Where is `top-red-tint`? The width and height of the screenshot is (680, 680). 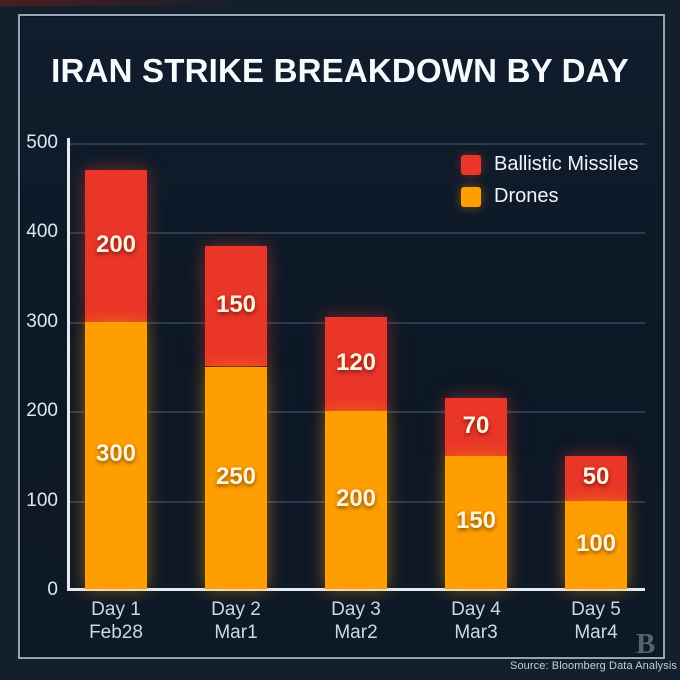 top-red-tint is located at coordinates (120, 3).